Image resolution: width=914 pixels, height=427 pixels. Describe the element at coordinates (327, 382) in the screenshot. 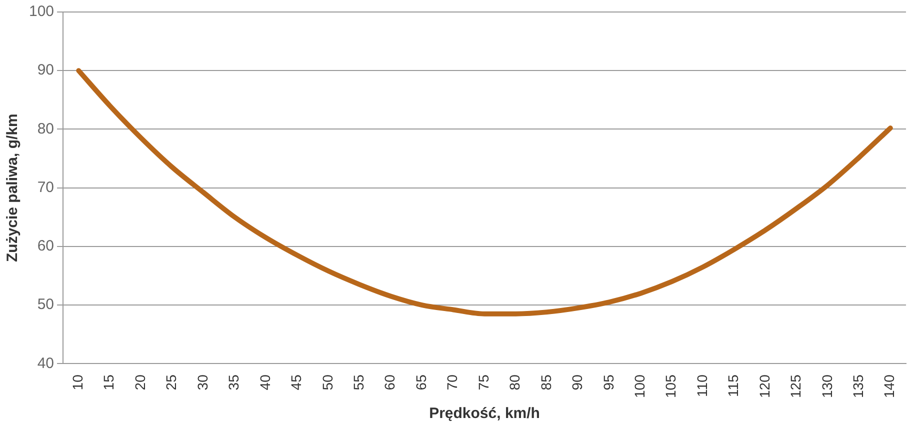

I see `x-tick-label: 50` at that location.